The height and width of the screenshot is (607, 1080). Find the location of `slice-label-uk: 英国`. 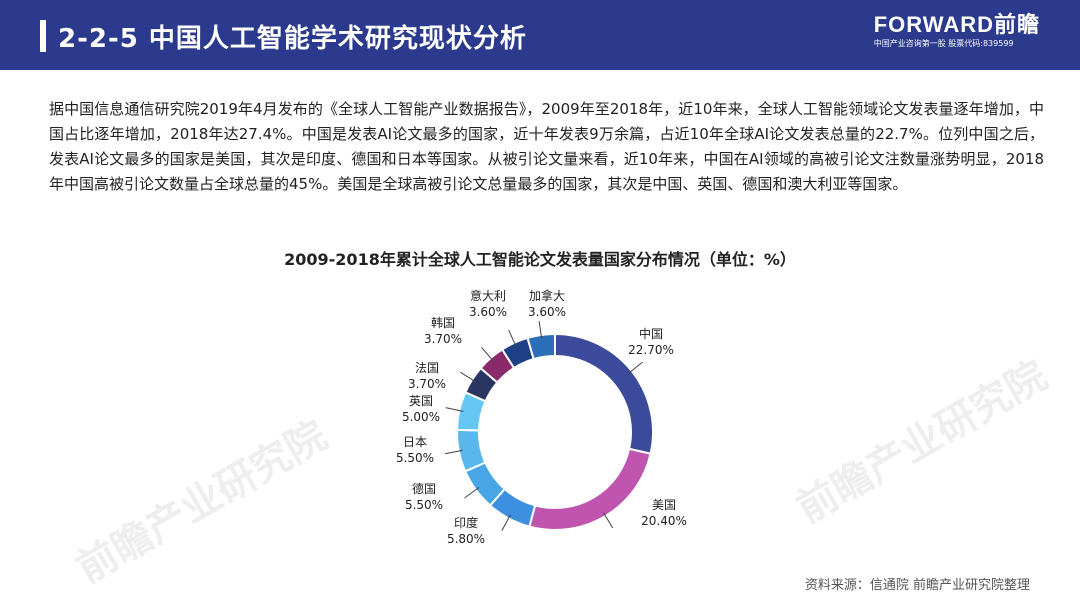

slice-label-uk: 英国 is located at coordinates (421, 401).